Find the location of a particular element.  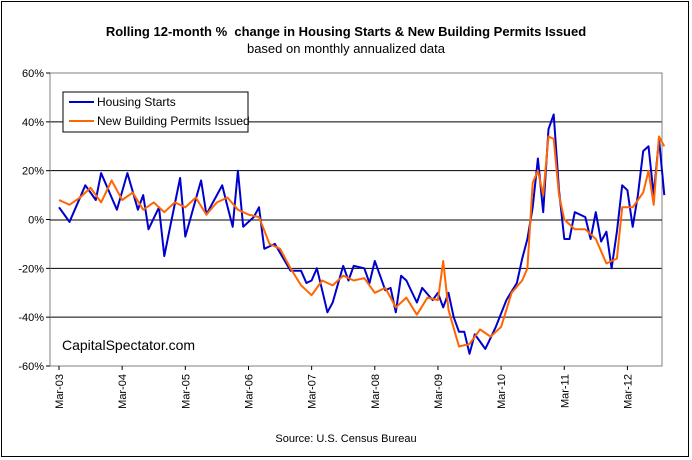

y-tick-label: -20% is located at coordinates (31, 269).